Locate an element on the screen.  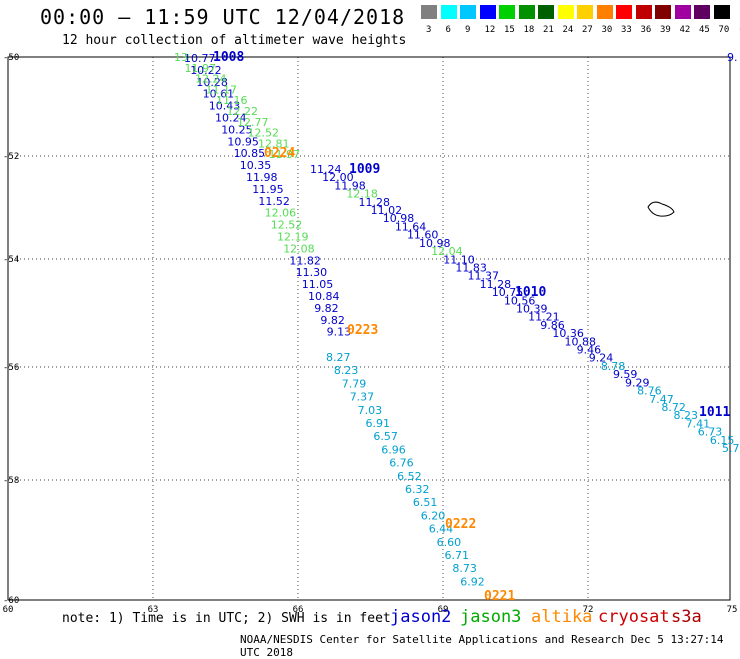
wave-height-value: 13 is located at coordinates (181, 57).